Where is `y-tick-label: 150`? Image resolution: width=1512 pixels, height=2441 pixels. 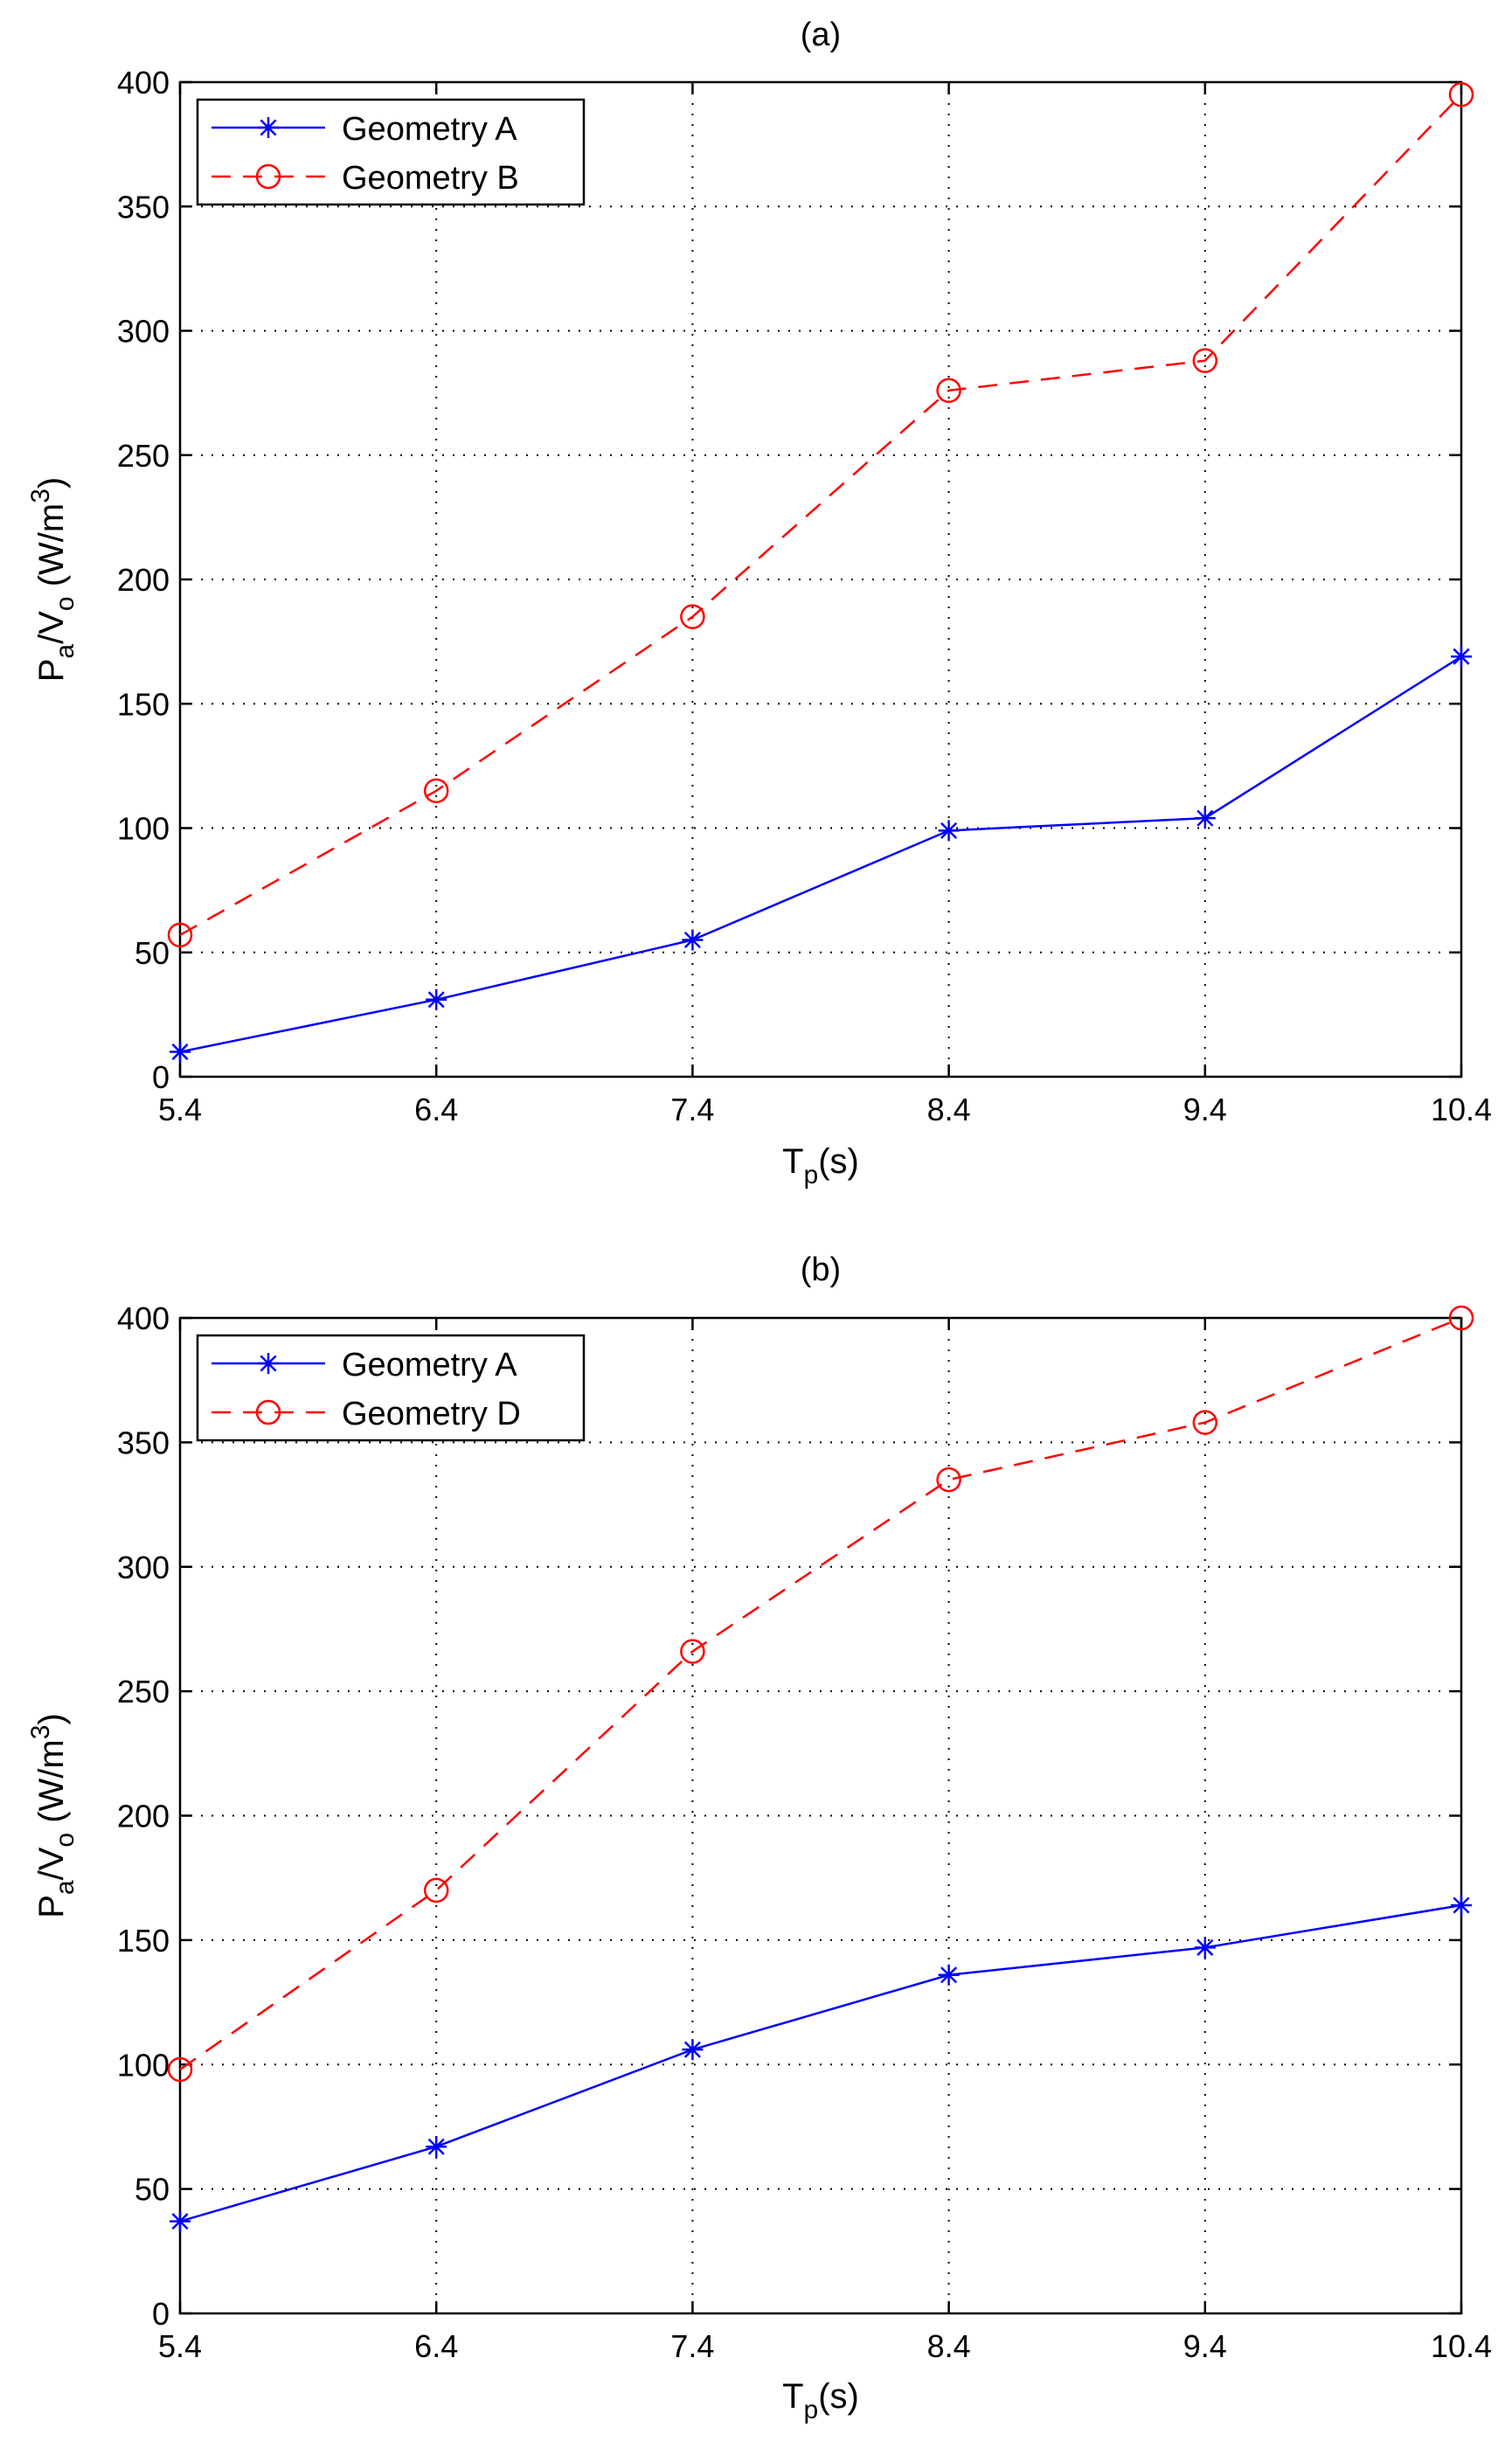 y-tick-label: 150 is located at coordinates (143, 1941).